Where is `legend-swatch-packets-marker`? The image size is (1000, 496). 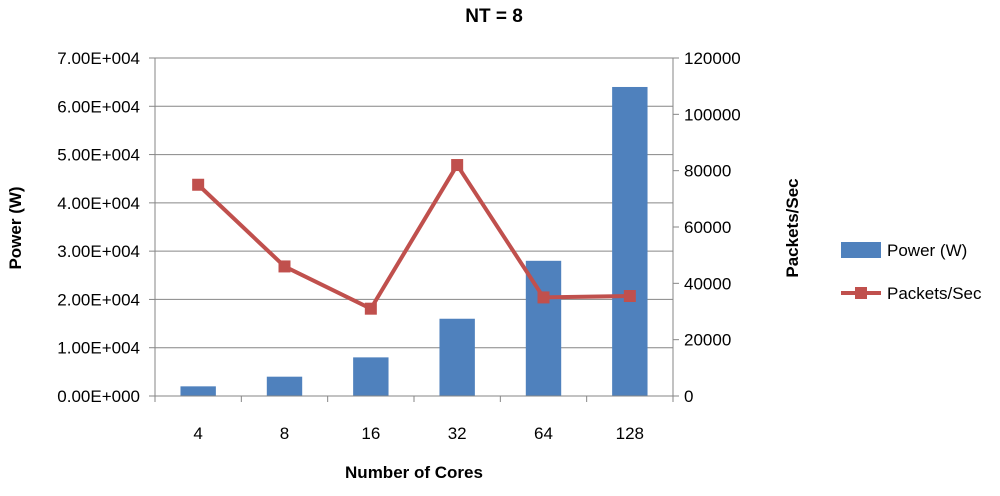
legend-swatch-packets-marker is located at coordinates (861, 293).